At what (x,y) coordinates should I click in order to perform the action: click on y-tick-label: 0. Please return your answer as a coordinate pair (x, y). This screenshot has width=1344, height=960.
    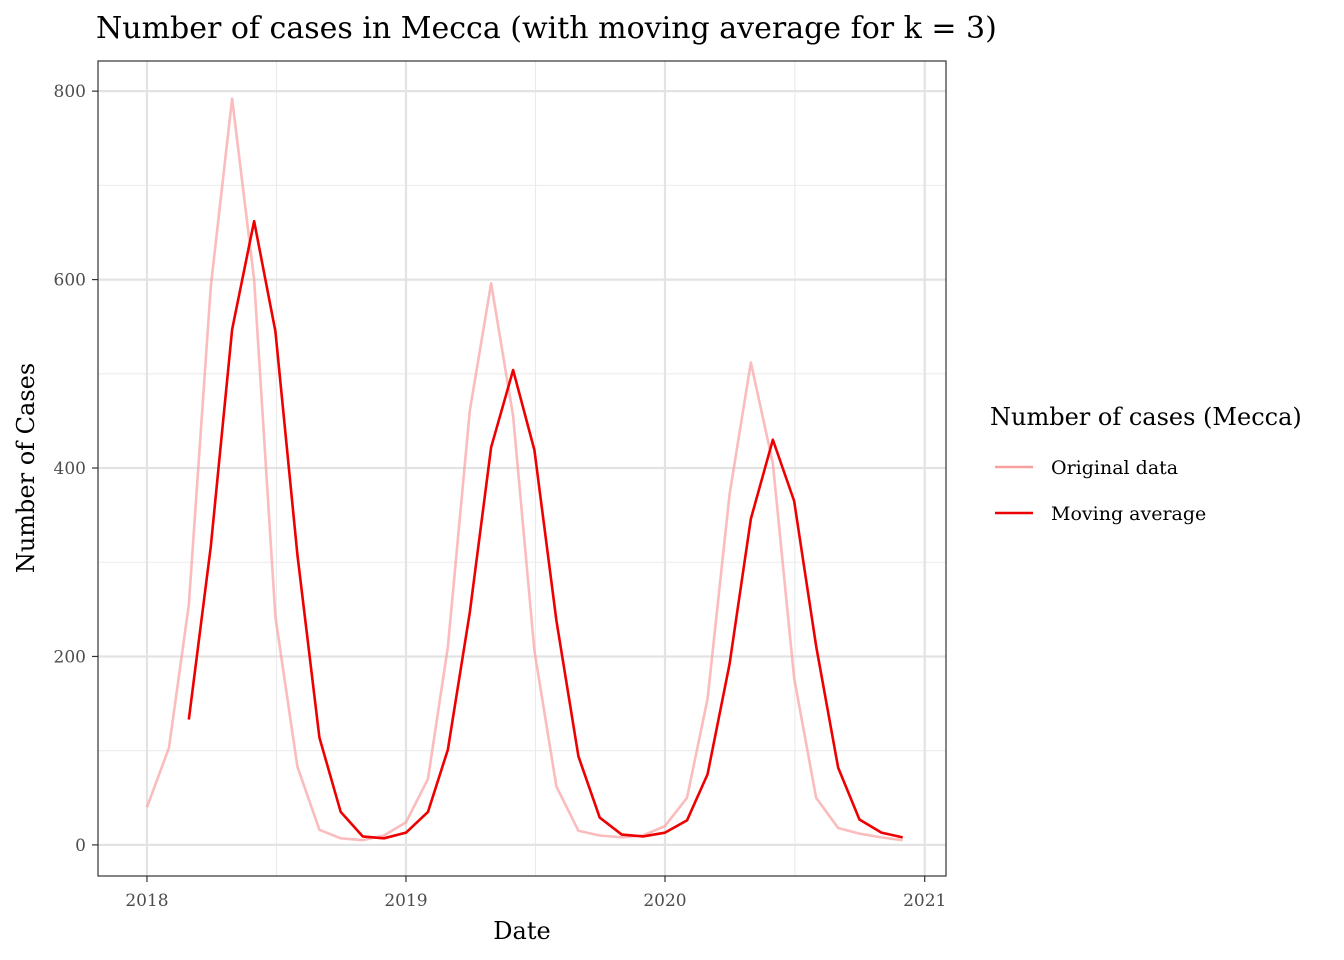
    Looking at the image, I should click on (80, 846).